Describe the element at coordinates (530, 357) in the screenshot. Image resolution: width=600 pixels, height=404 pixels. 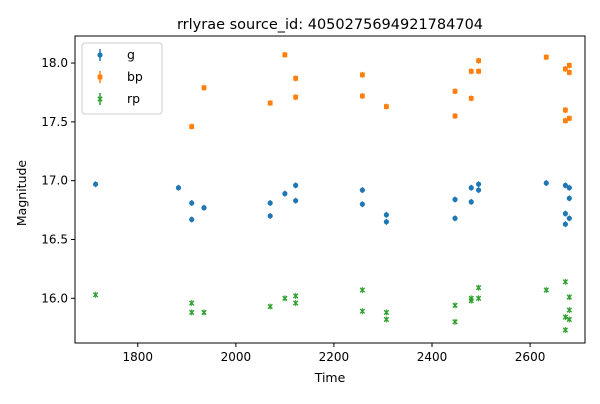
I see `x-tick-label: 2600` at that location.